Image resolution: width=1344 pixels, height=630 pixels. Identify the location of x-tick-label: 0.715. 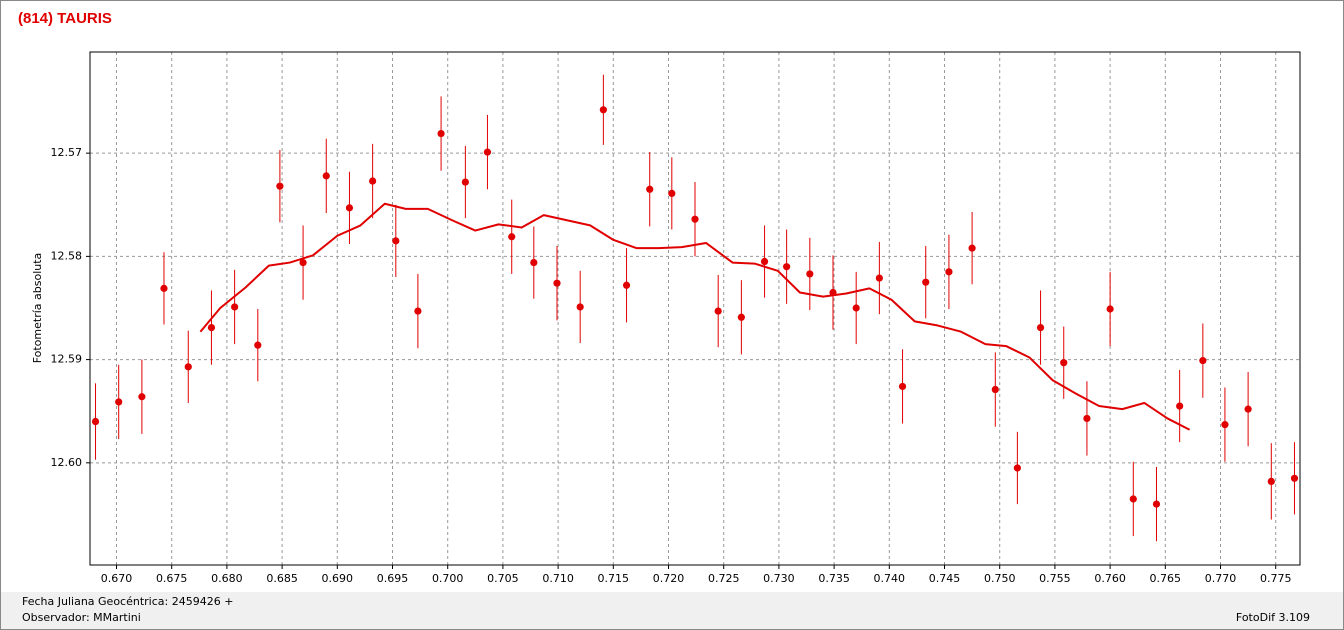
(614, 578).